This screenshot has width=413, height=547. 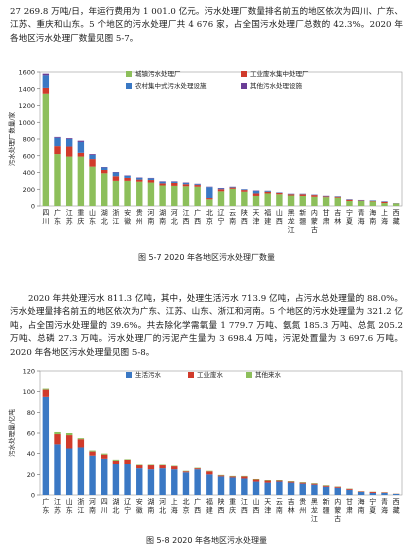 I want to click on figure-caption-5-8: 图 5-8 2020 年各地区污水处理量, so click(x=206, y=540).